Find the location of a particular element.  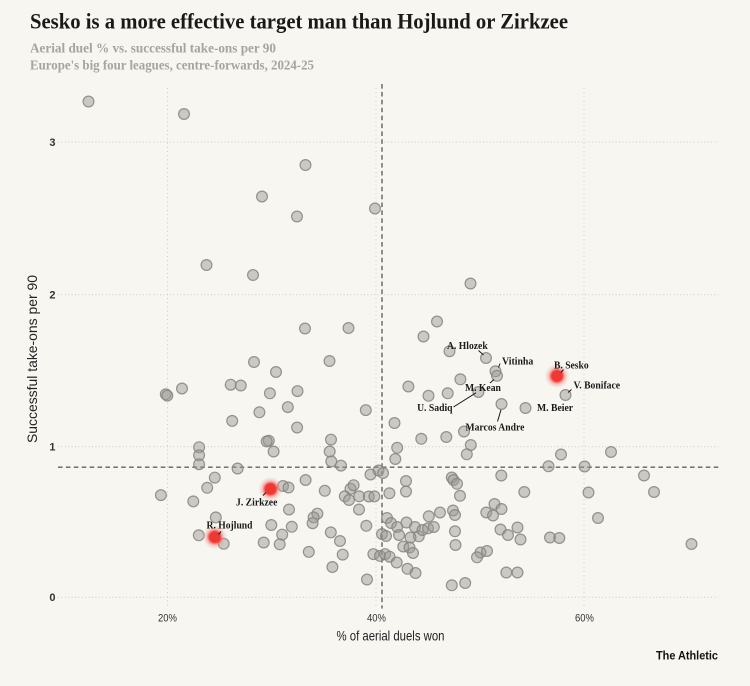

svg-text: 40% is located at coordinates (376, 619).